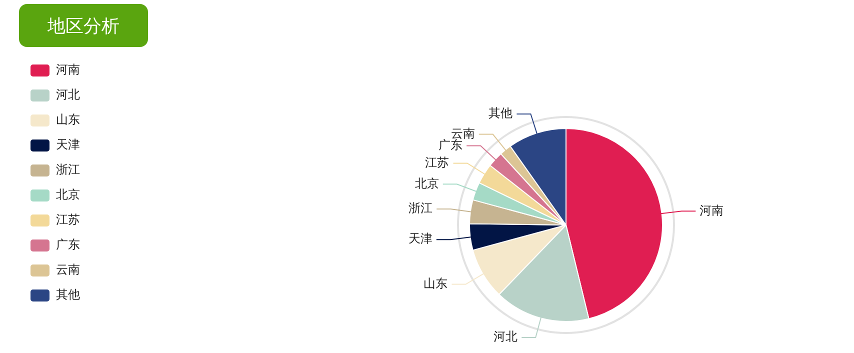 The image size is (854, 353). What do you see at coordinates (68, 269) in the screenshot?
I see `legend-label: 云南` at bounding box center [68, 269].